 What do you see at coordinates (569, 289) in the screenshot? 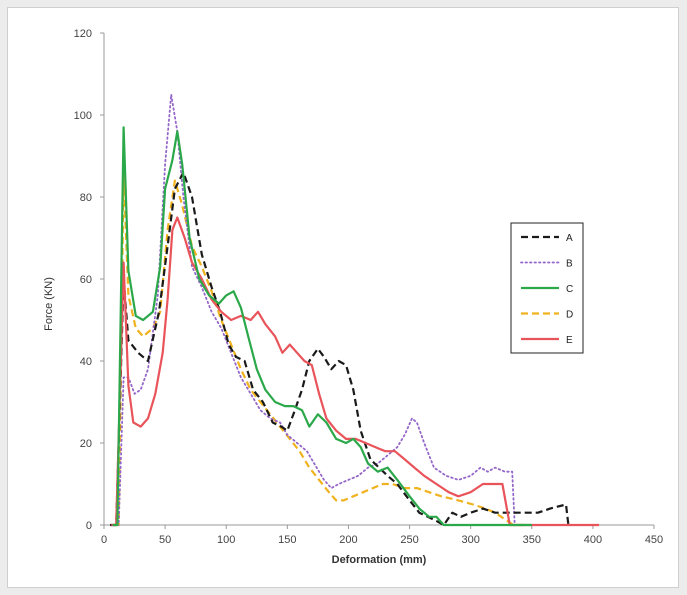
I see `legend-label-c: C` at bounding box center [569, 289].